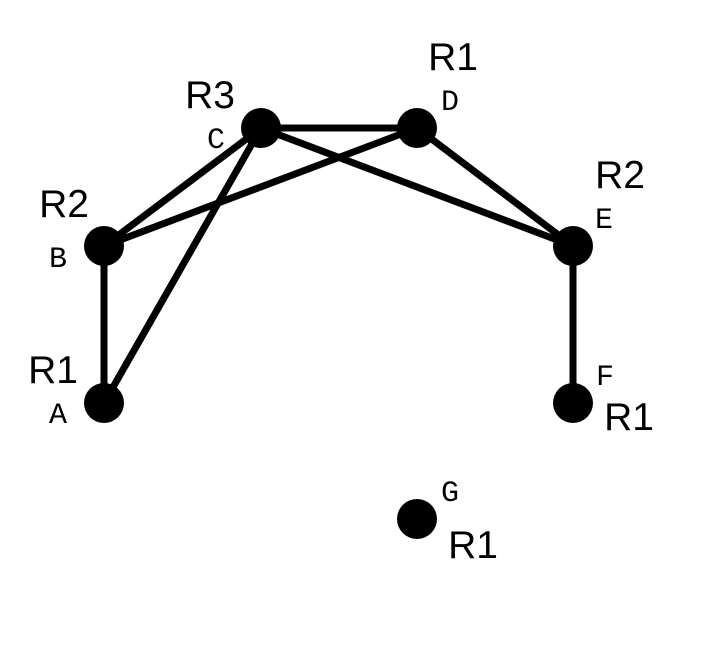 The image size is (707, 671). Describe the element at coordinates (104, 403) in the screenshot. I see `node-a` at that location.